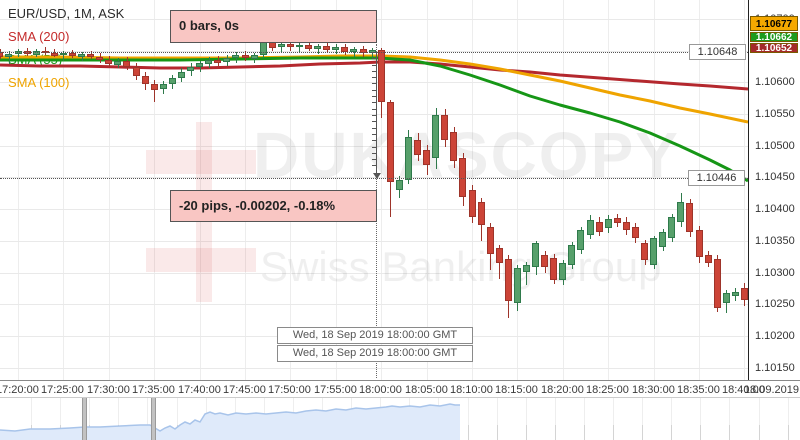 This screenshot has height=440, width=800. Describe the element at coordinates (771, 390) in the screenshot. I see `date-label: 18.09.2019` at that location.